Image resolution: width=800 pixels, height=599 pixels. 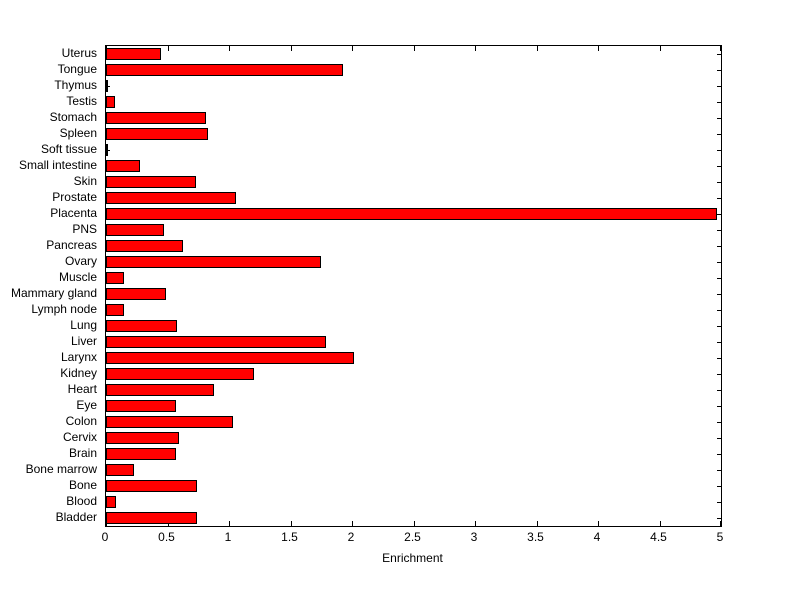 What do you see at coordinates (115, 310) in the screenshot?
I see `bar-lymph-node` at bounding box center [115, 310].